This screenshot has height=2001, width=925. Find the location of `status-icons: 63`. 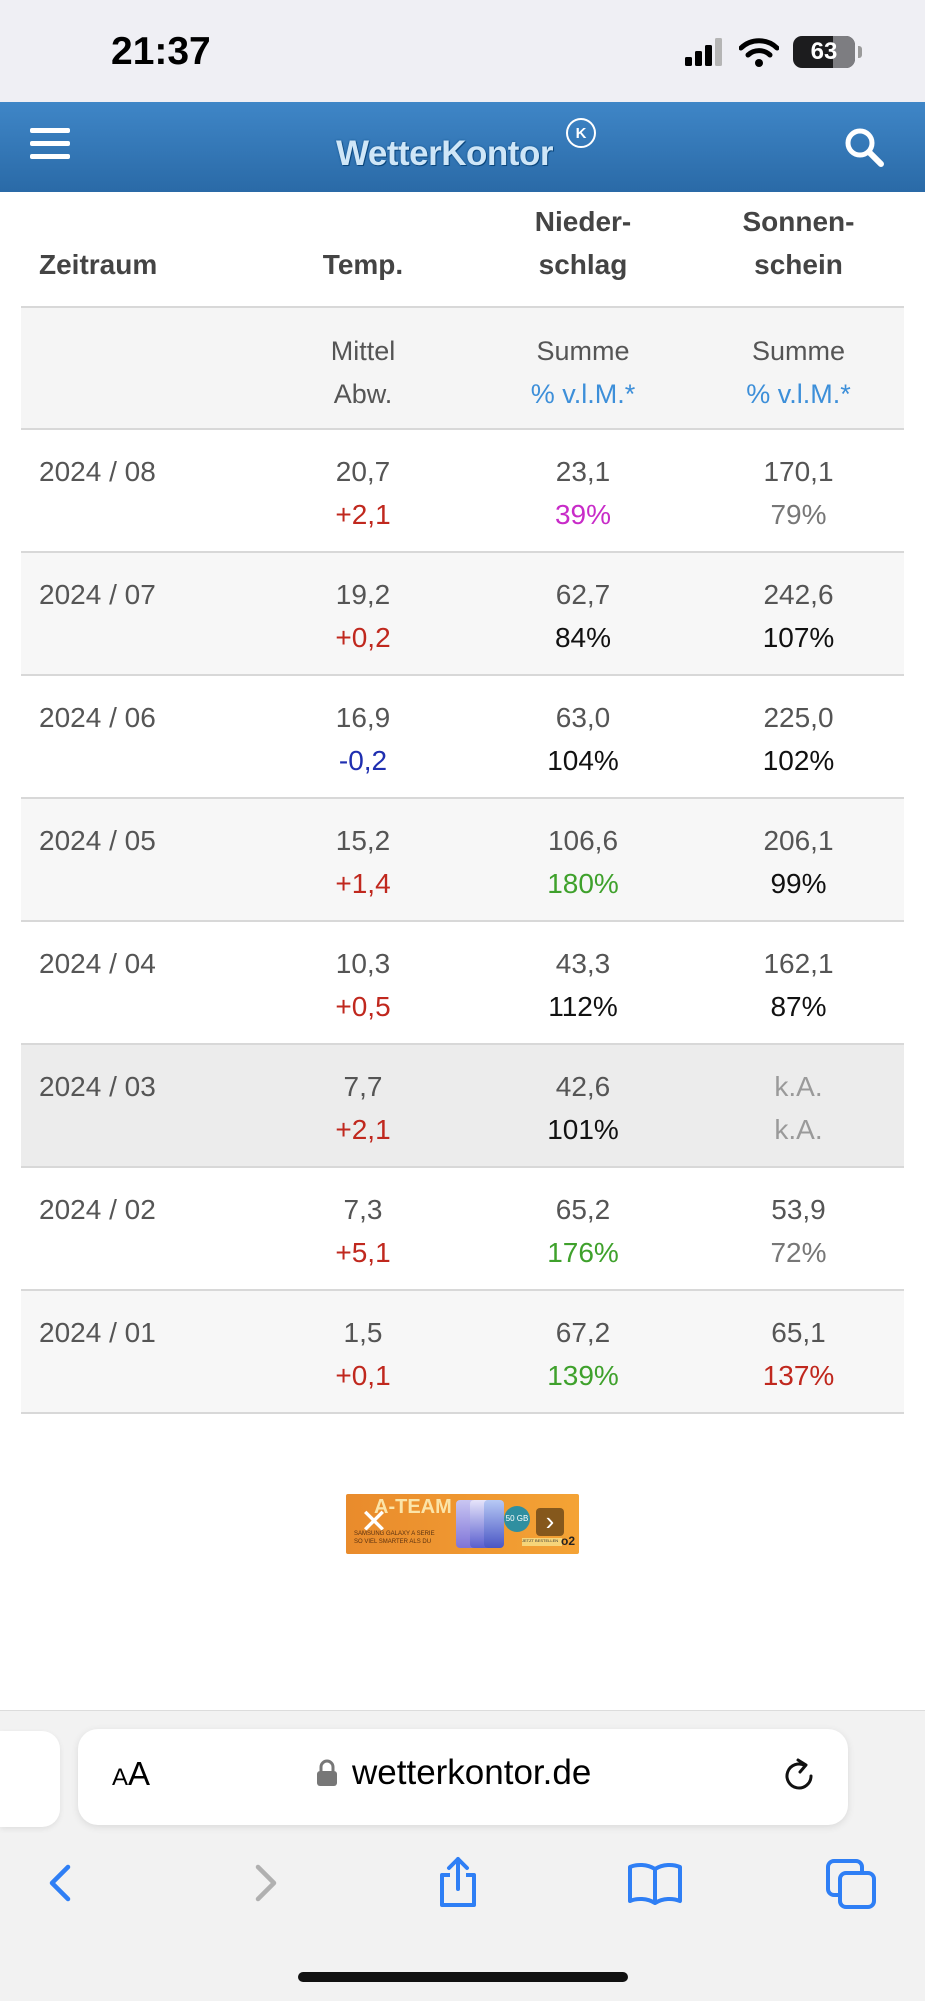

status-icons: 63 is located at coordinates (773, 52).